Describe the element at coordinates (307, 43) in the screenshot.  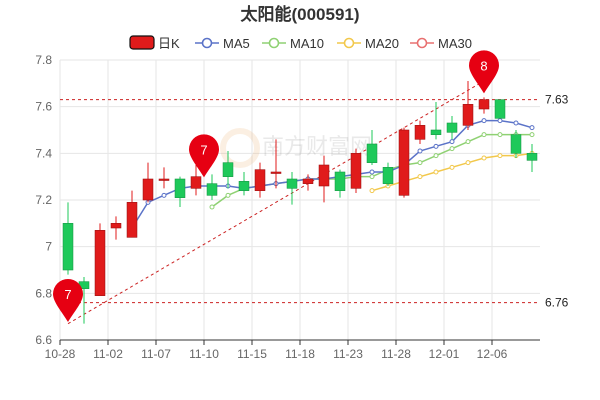
I see `legend-label: MA10` at that location.